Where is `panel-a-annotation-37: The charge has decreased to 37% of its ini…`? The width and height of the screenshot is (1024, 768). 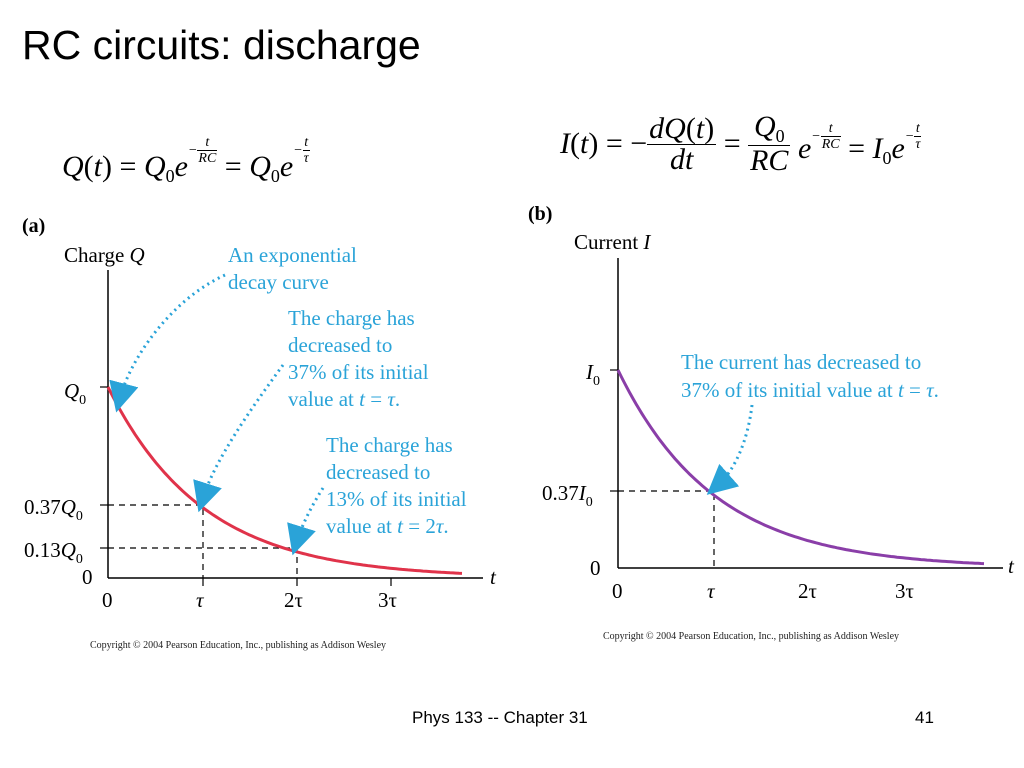 panel-a-annotation-37: The charge has decreased to 37% of its ini… is located at coordinates (358, 358).